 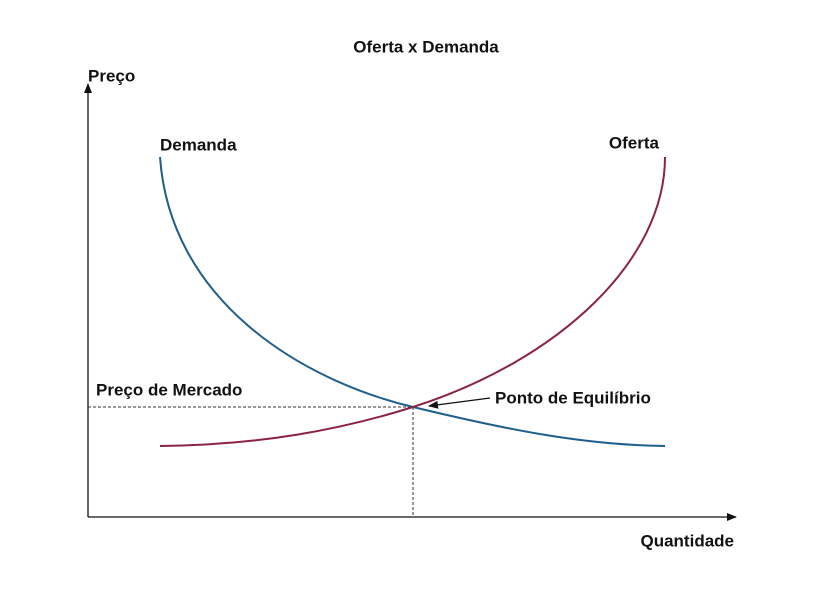 I want to click on demand-label: Demanda, so click(x=198, y=144).